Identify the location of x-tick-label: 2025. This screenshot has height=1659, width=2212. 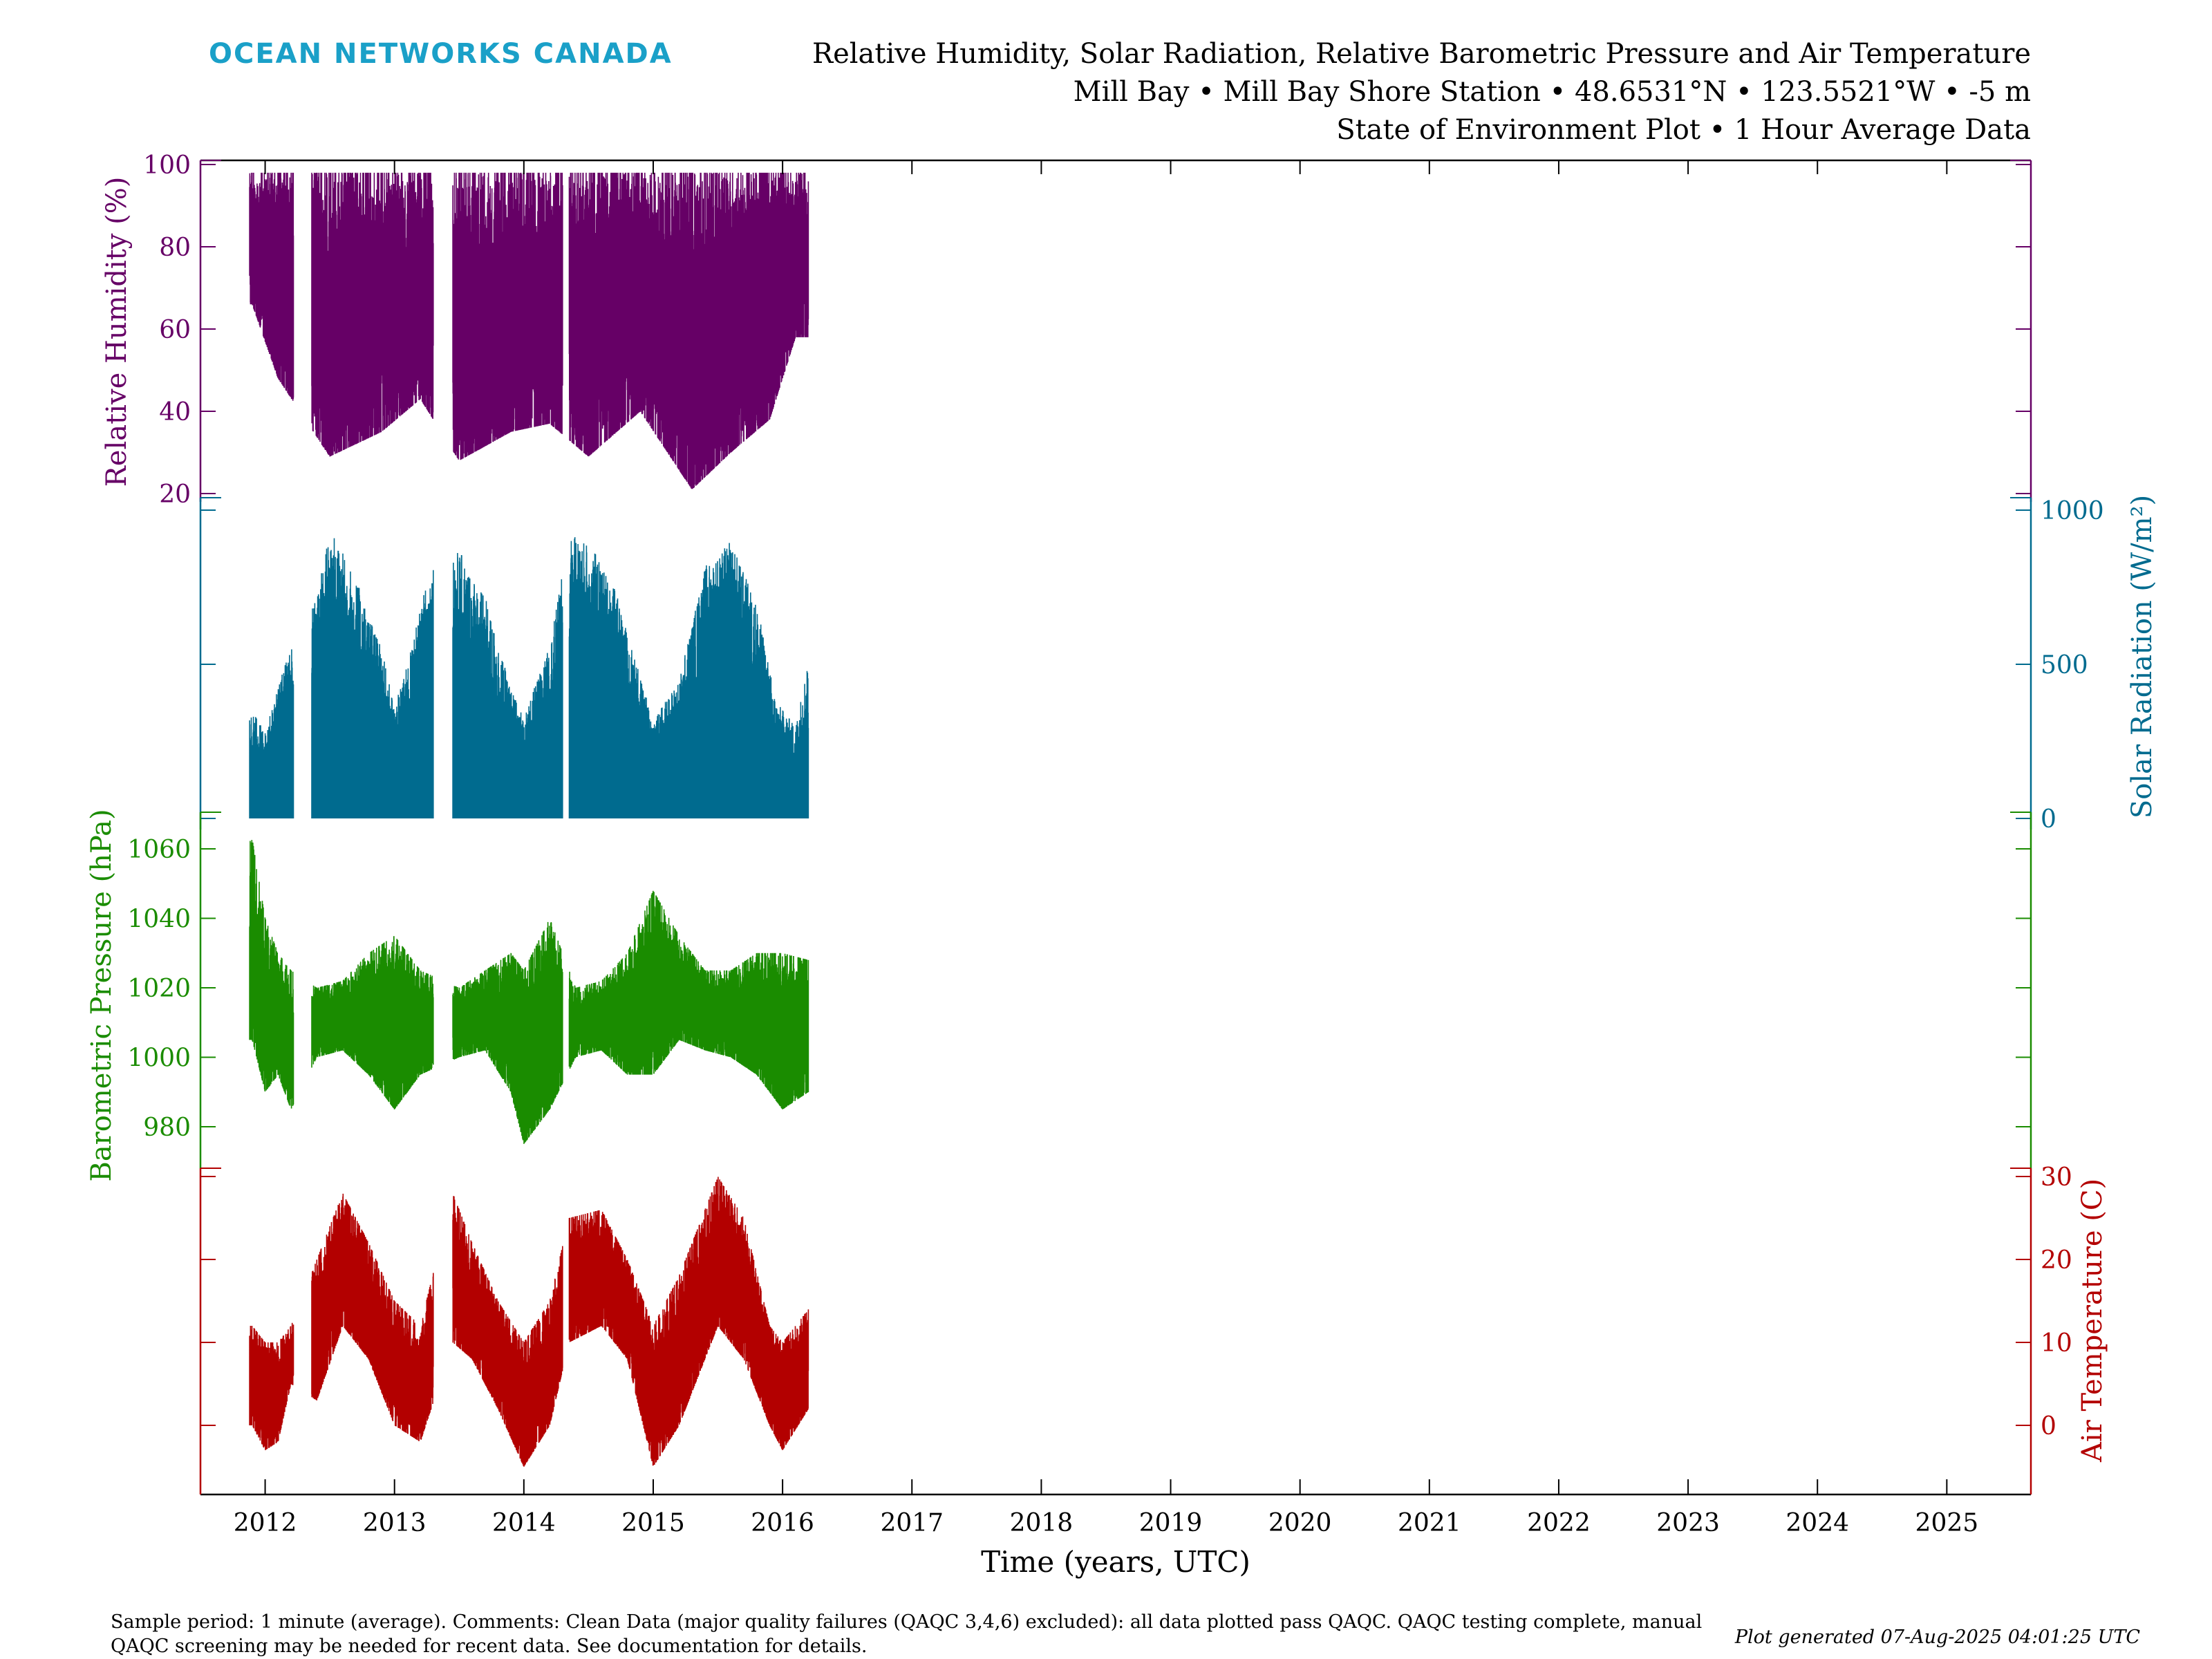
(1947, 1523).